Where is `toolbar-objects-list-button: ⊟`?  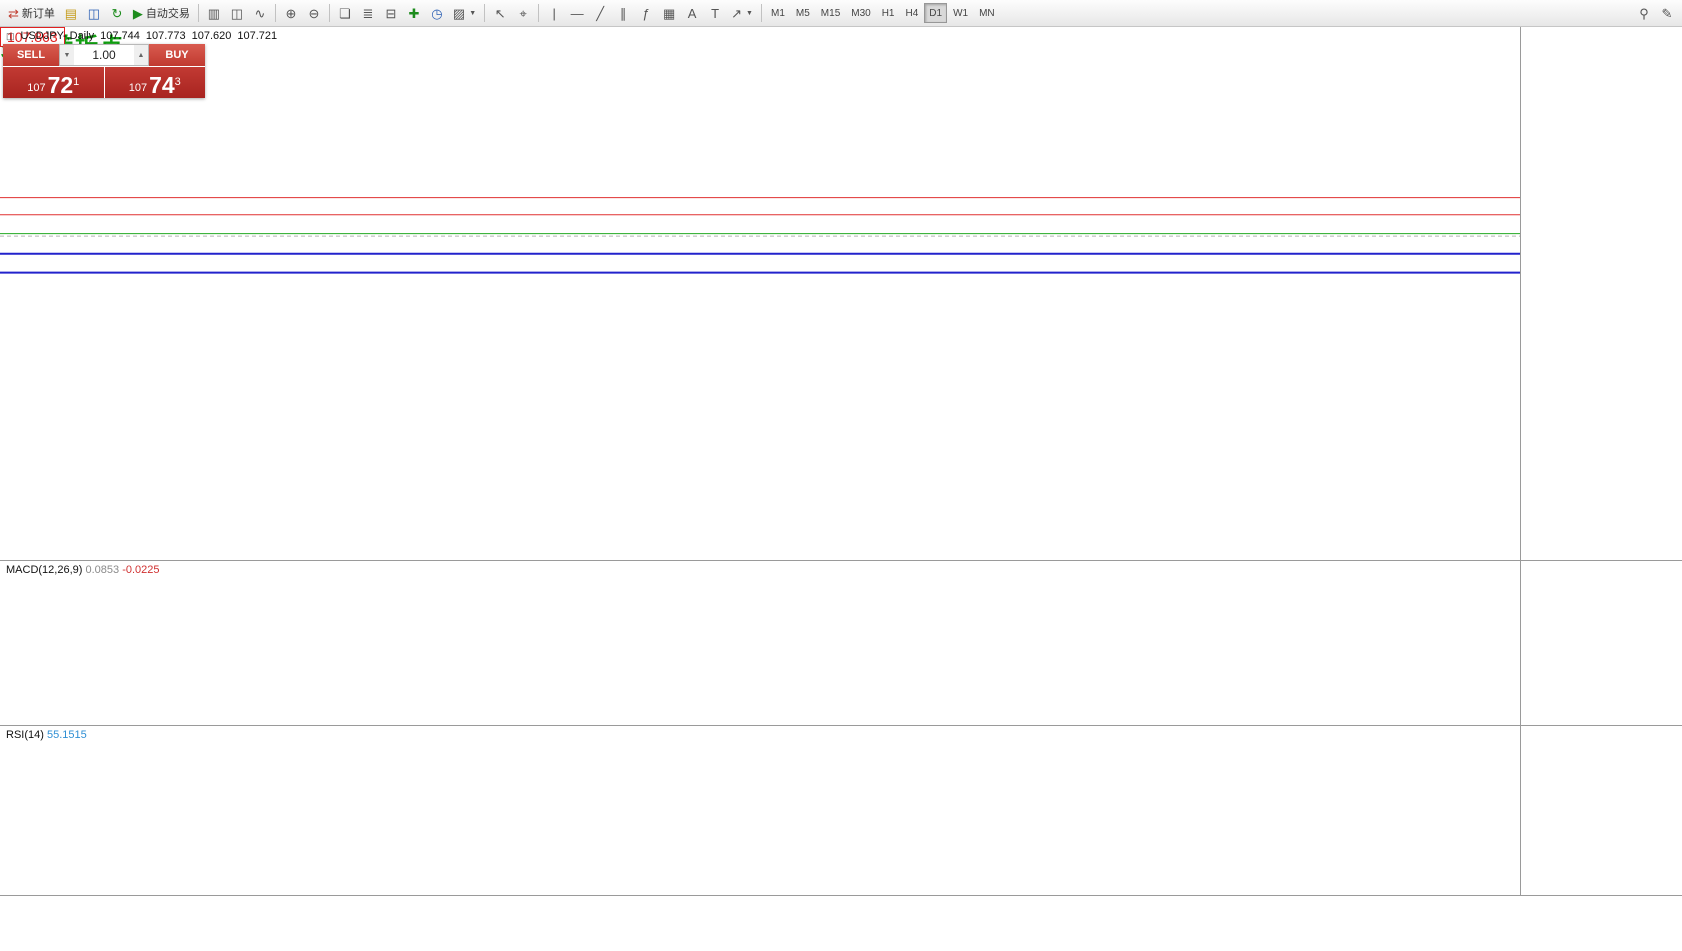 toolbar-objects-list-button: ⊟ is located at coordinates (391, 13).